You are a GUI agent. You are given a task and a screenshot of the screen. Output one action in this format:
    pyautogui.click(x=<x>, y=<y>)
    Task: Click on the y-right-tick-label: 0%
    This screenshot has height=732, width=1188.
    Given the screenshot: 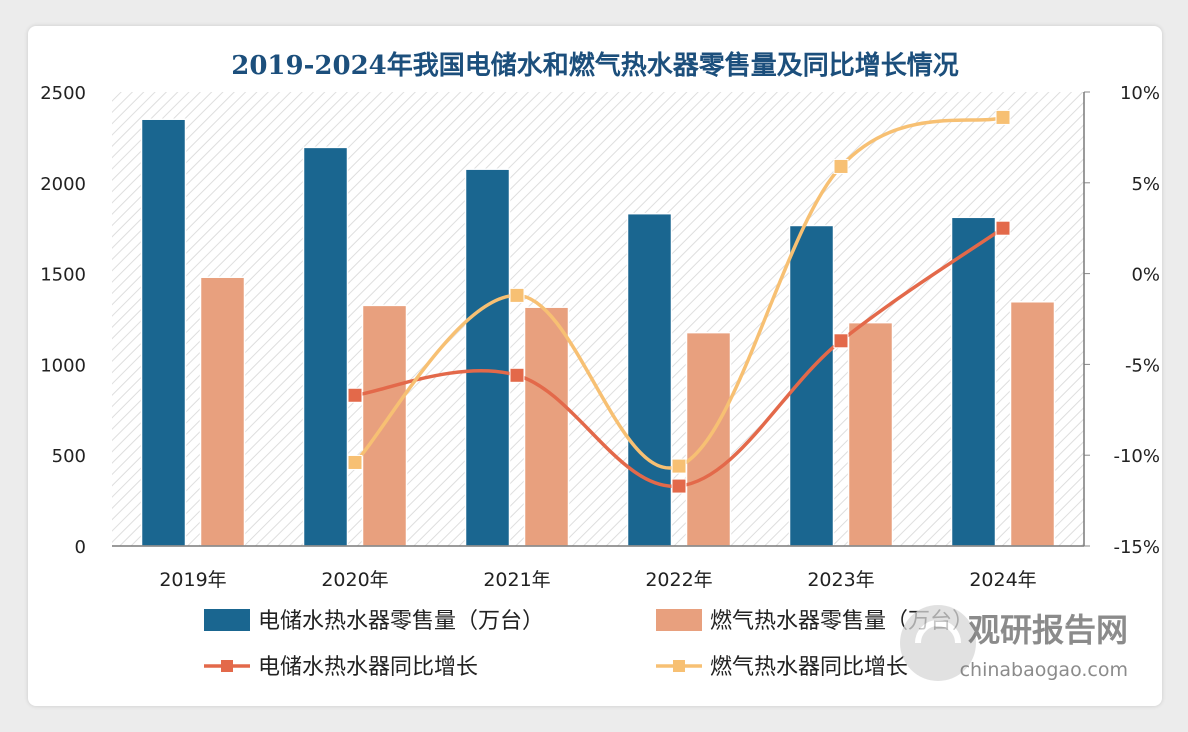 What is the action you would take?
    pyautogui.click(x=1145, y=275)
    